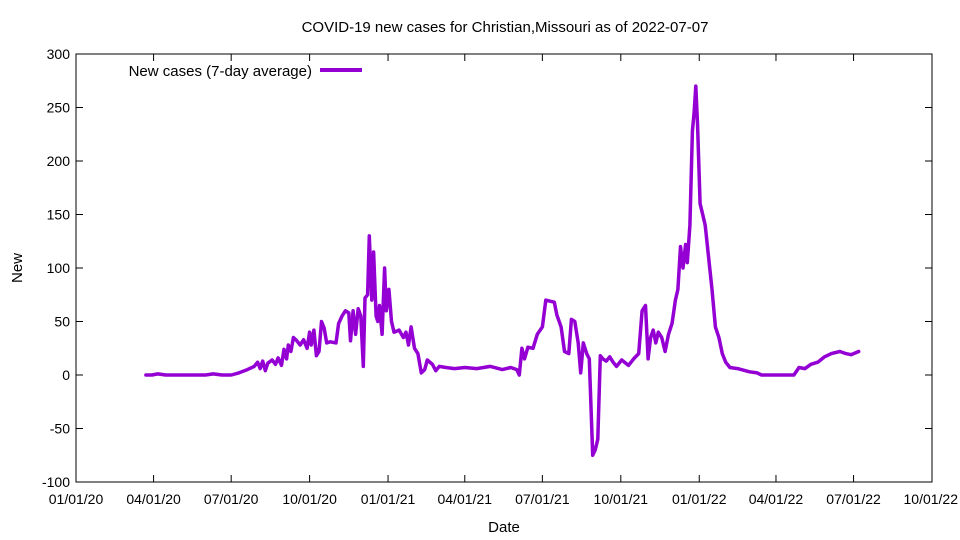 The height and width of the screenshot is (540, 960). Describe the element at coordinates (231, 499) in the screenshot. I see `x-tick-label: 07/01/20` at that location.